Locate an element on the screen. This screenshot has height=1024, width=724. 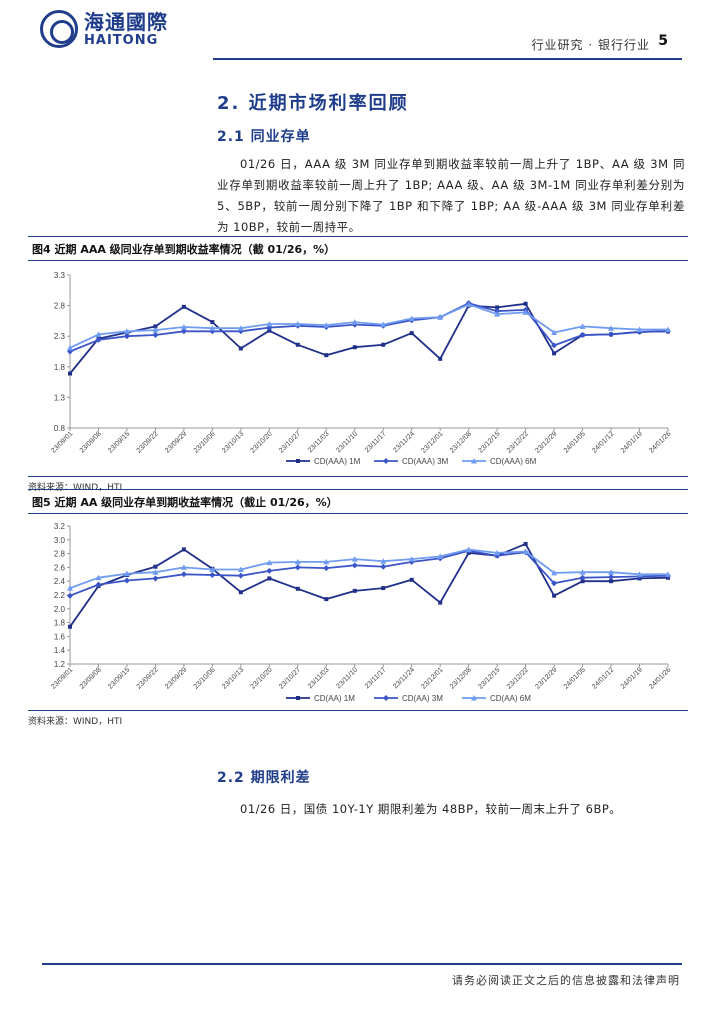
y-tick-label: 3.2 is located at coordinates (60, 526).